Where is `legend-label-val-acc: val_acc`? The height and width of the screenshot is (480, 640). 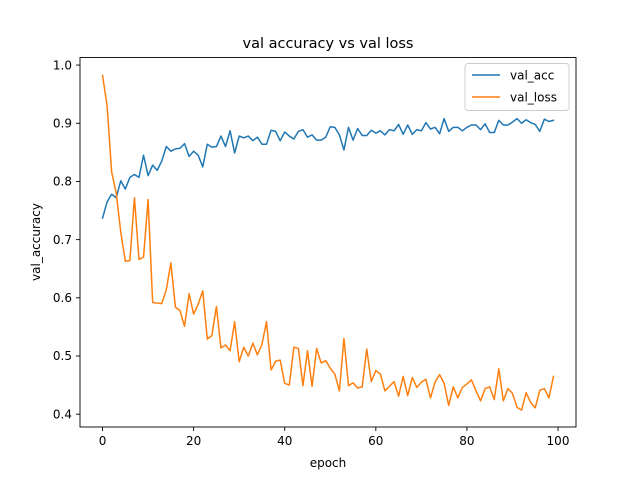 legend-label-val-acc: val_acc is located at coordinates (532, 76).